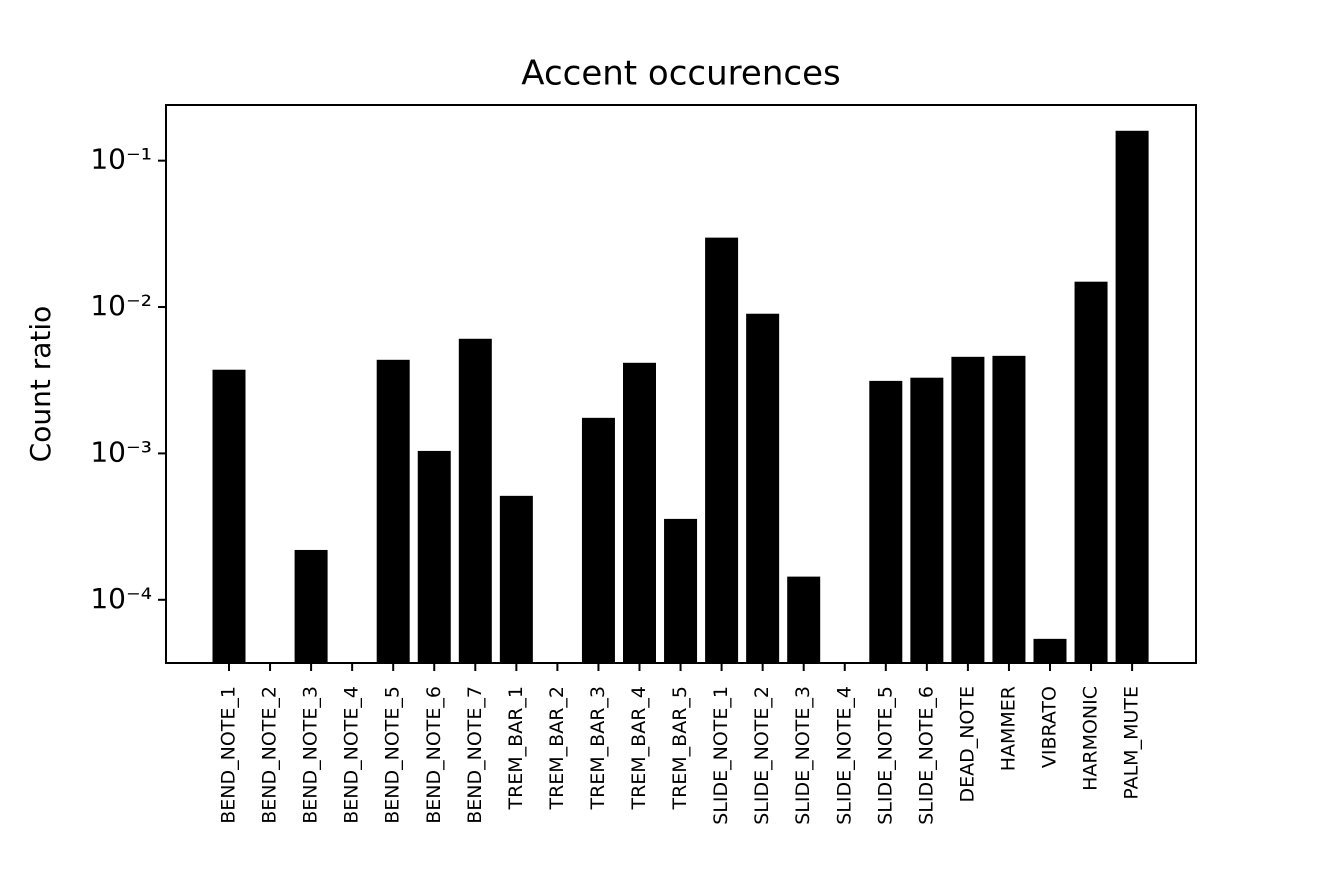 The image size is (1329, 886). What do you see at coordinates (680, 74) in the screenshot?
I see `chart-title: Accent occurences` at bounding box center [680, 74].